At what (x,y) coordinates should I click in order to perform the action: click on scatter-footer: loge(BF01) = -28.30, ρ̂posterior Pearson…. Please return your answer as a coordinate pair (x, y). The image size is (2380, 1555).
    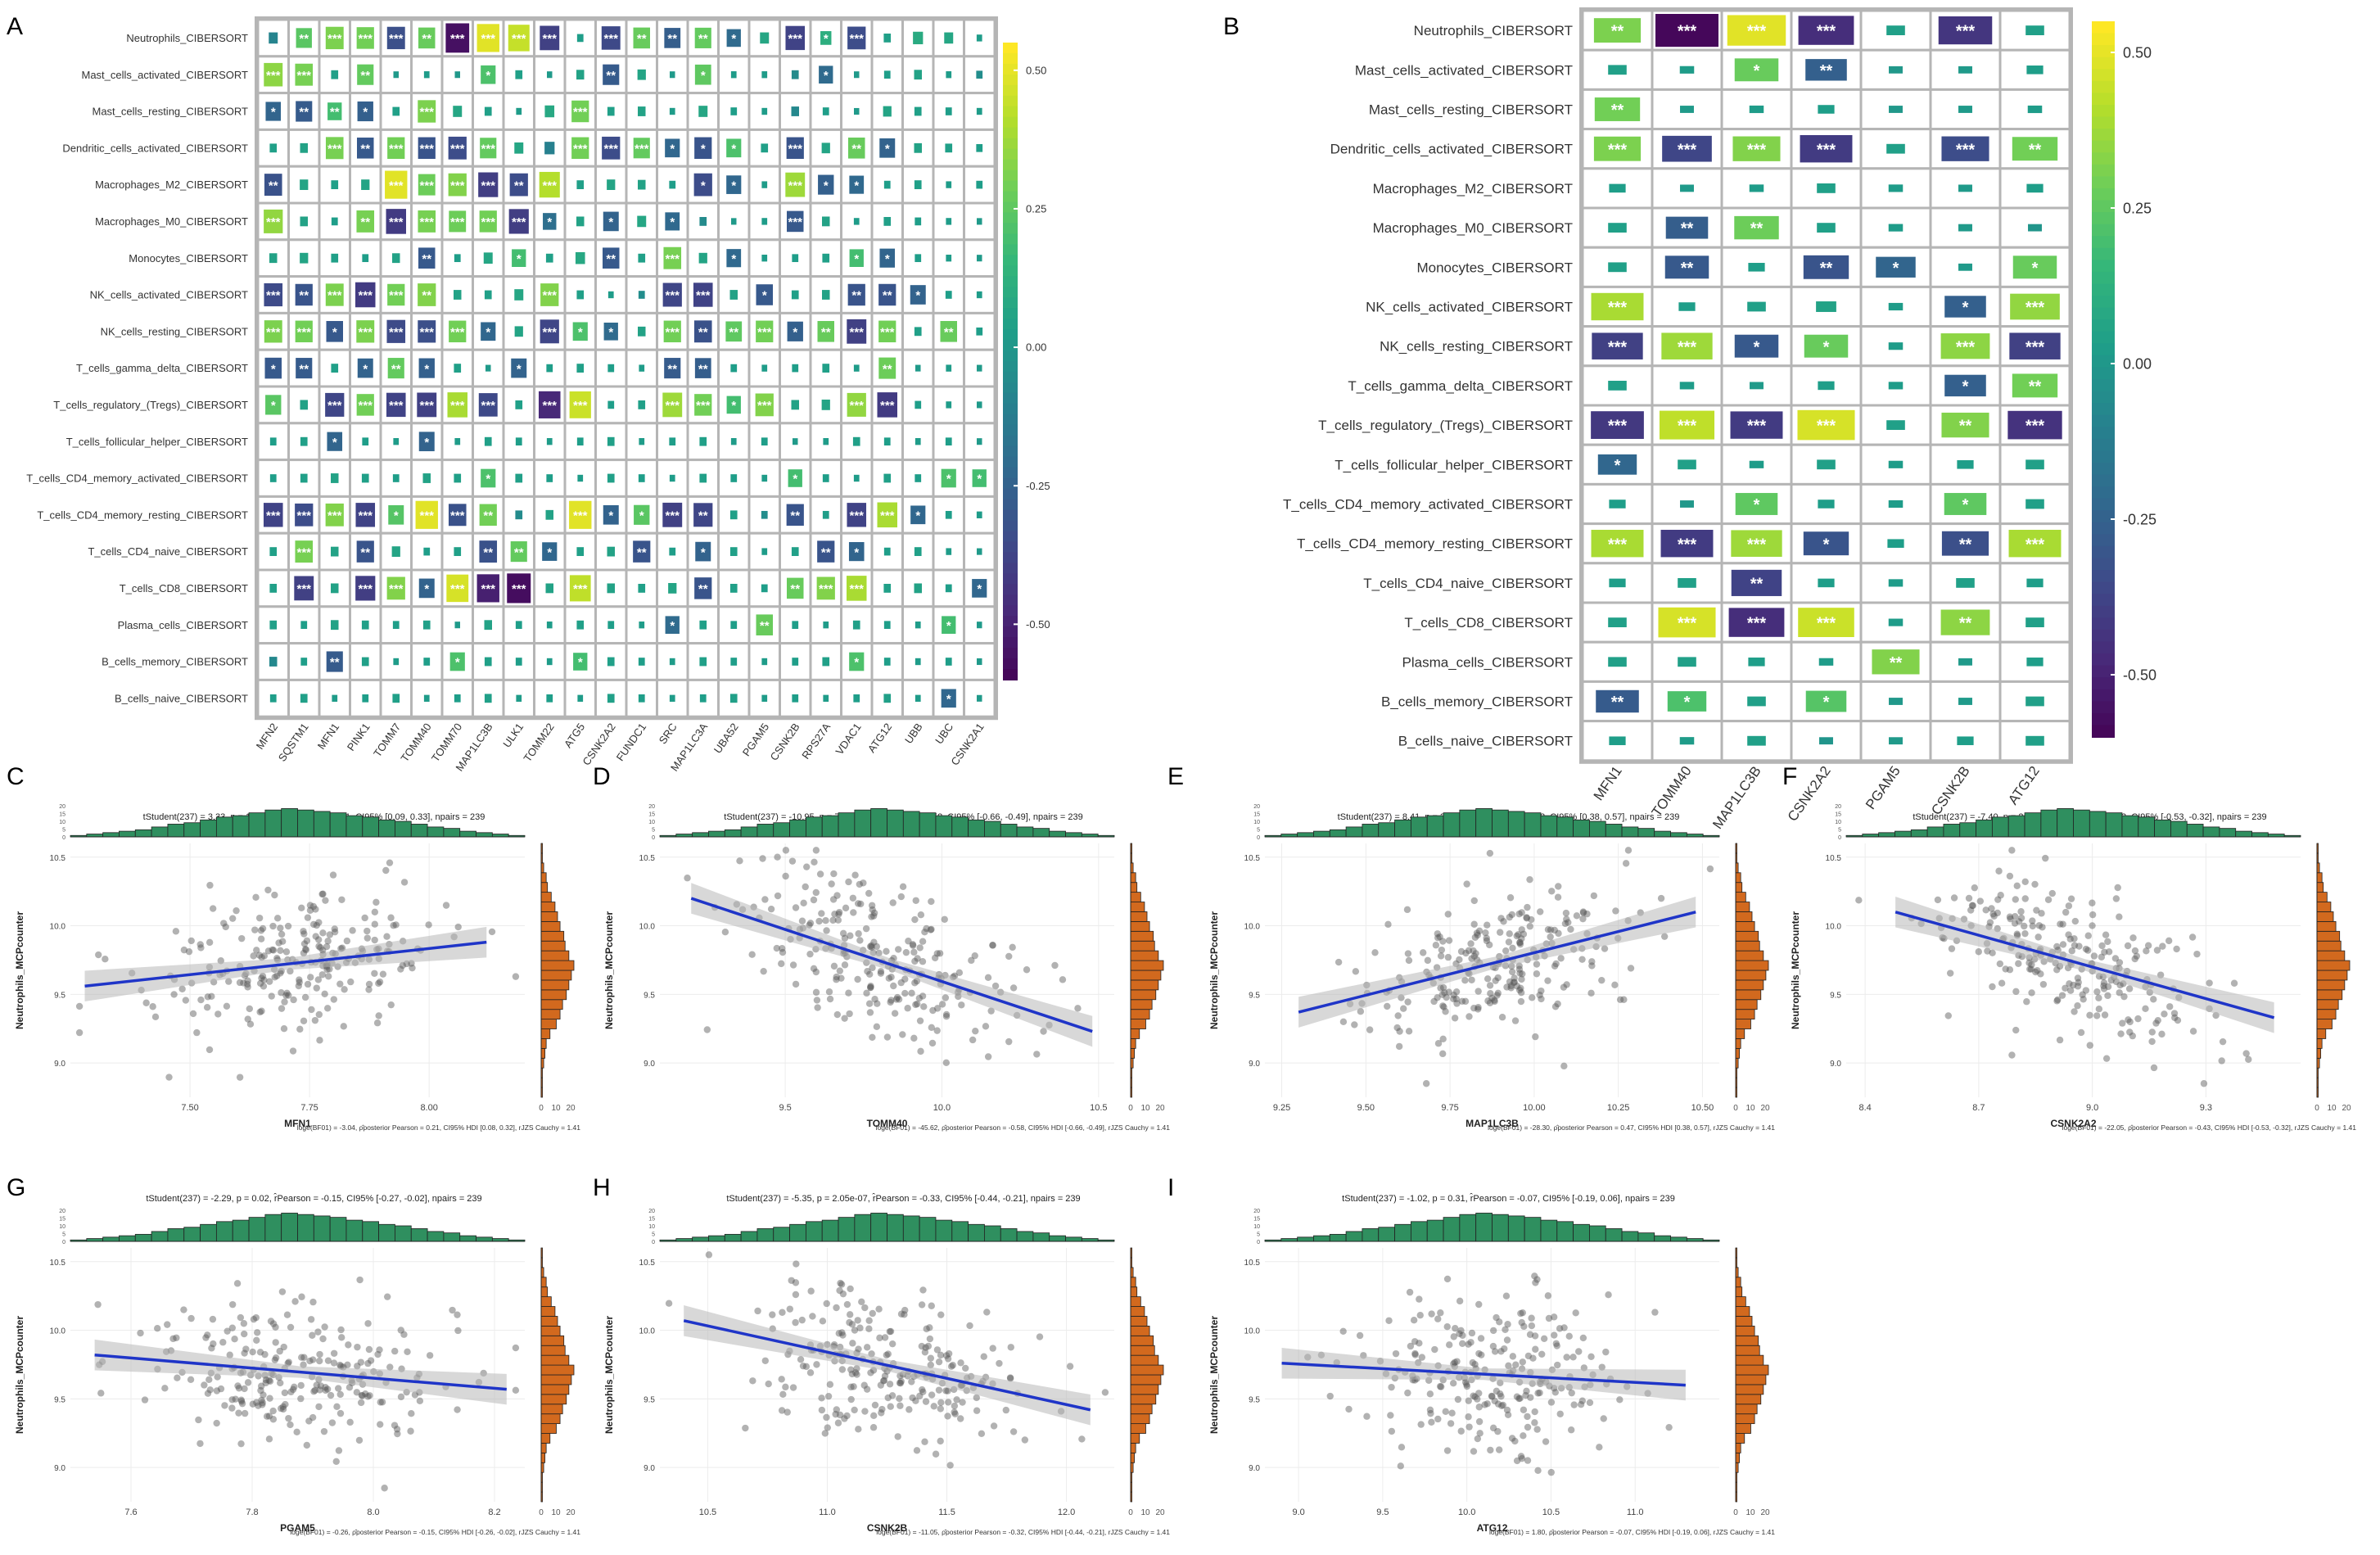
    Looking at the image, I should click on (1631, 1127).